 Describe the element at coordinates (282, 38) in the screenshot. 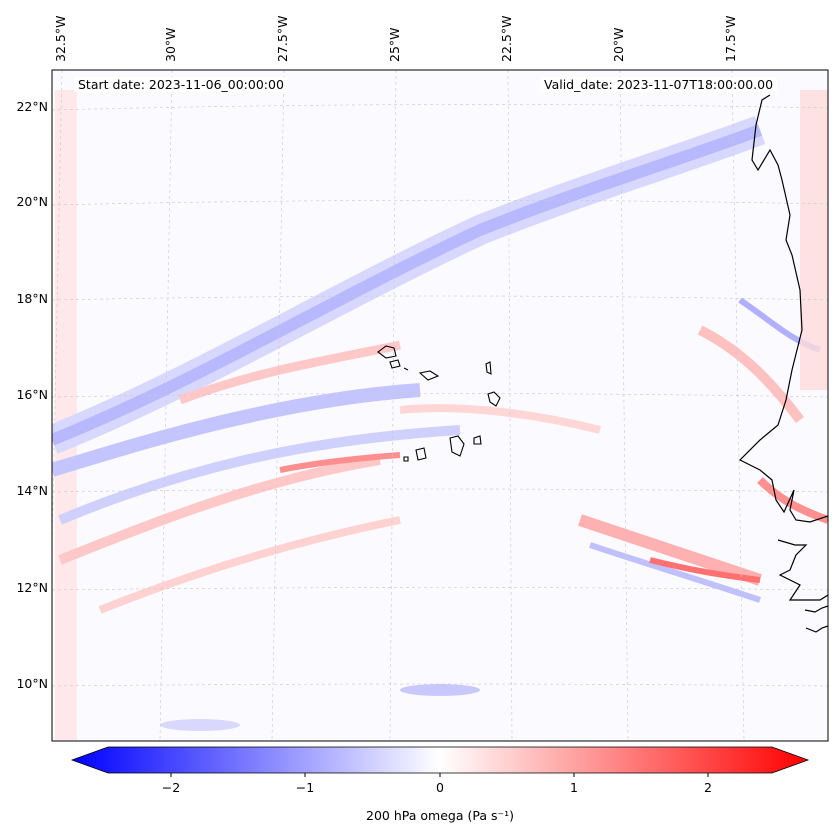

I see `lon-label-27-5w: 27.5°W` at that location.